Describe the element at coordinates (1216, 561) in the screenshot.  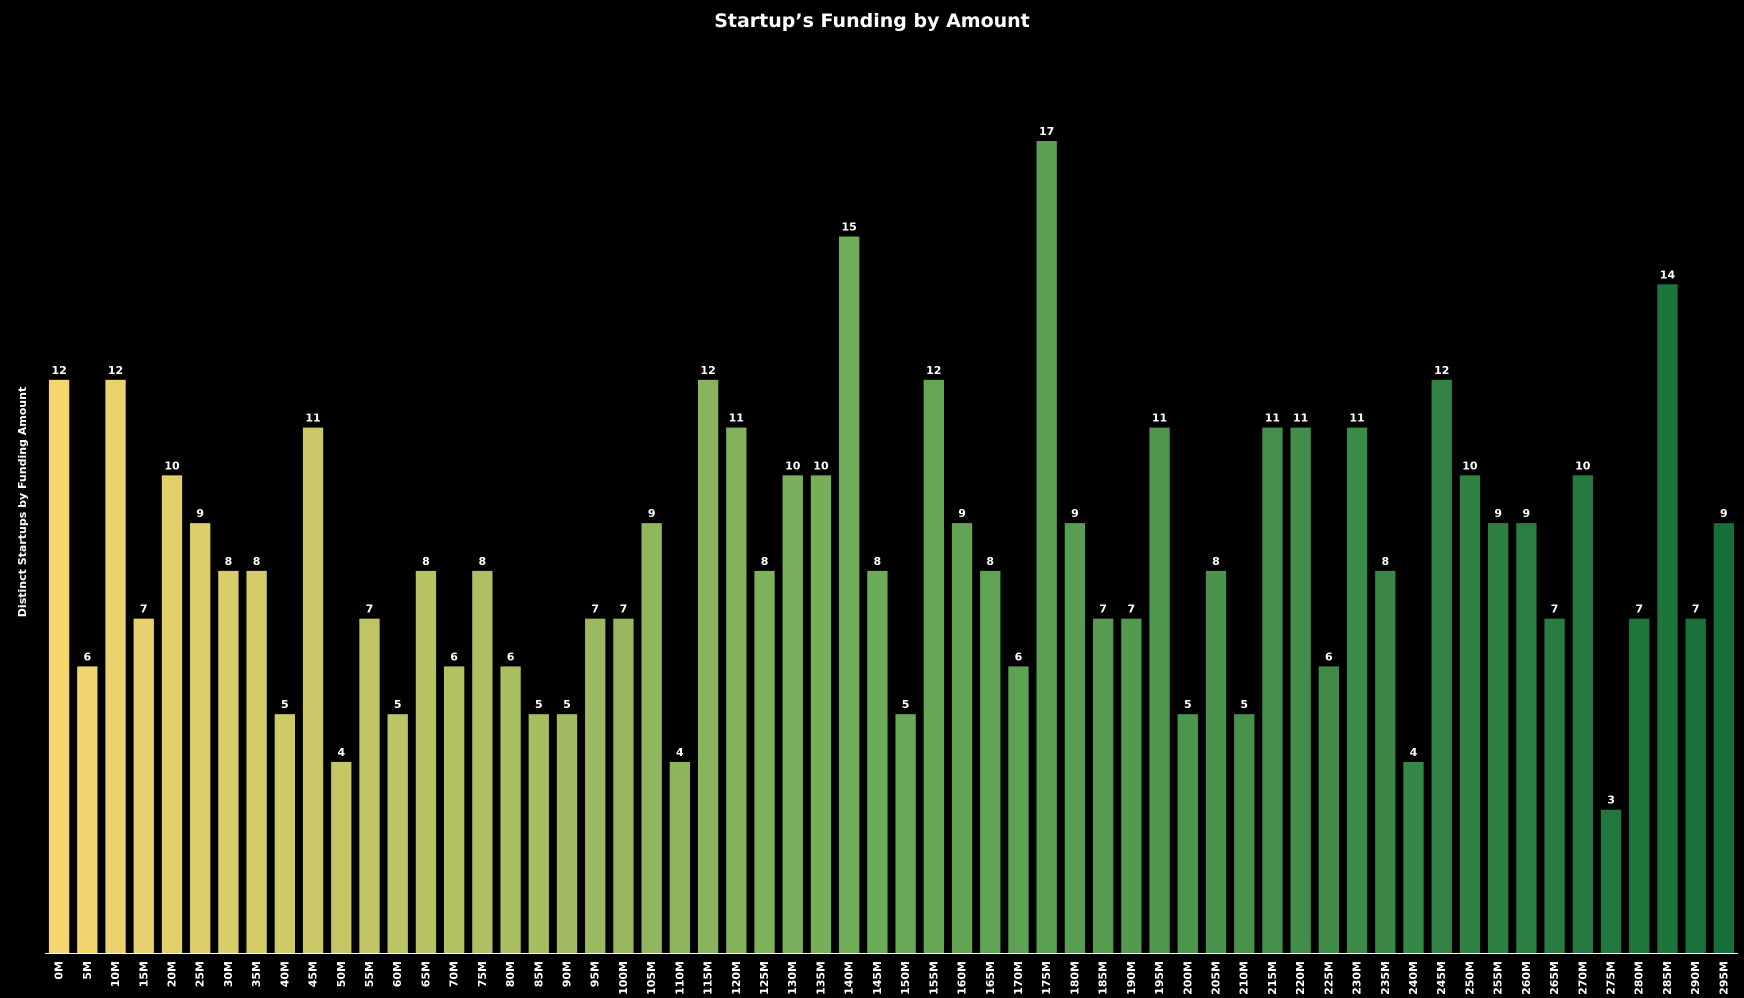
I see `data-label-205M: 8` at that location.